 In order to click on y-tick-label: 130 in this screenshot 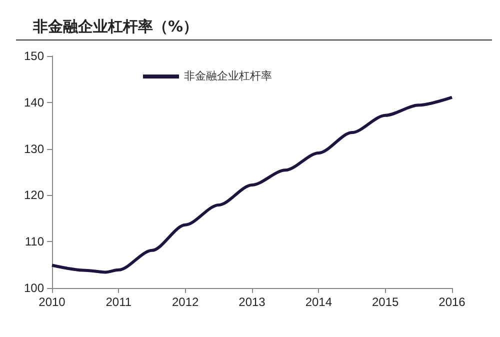, I will do `click(34, 149)`.